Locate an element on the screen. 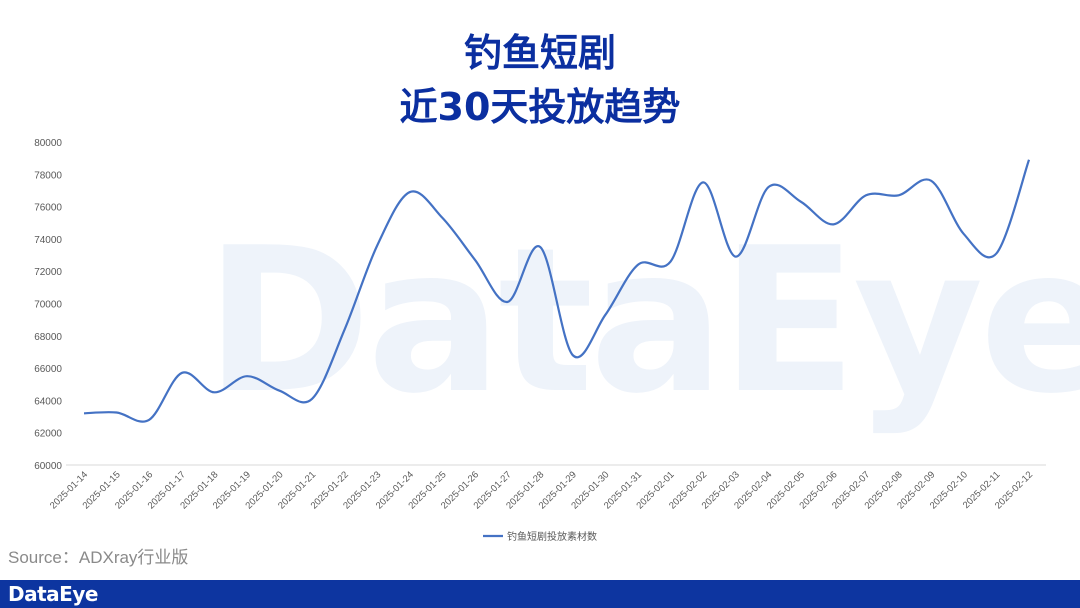  y-tick-label: 74000 is located at coordinates (48, 240).